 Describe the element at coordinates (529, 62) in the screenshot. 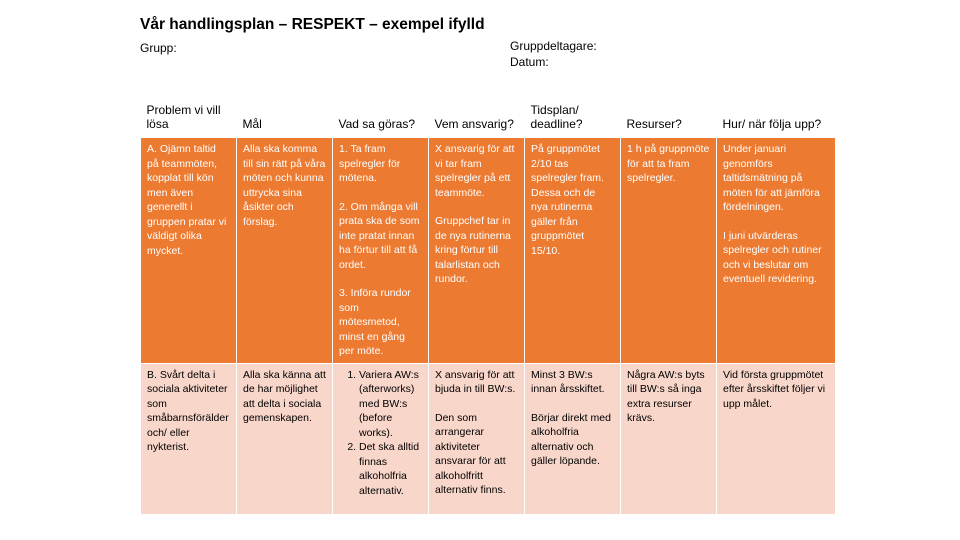

I see `date-label: Datum:` at that location.